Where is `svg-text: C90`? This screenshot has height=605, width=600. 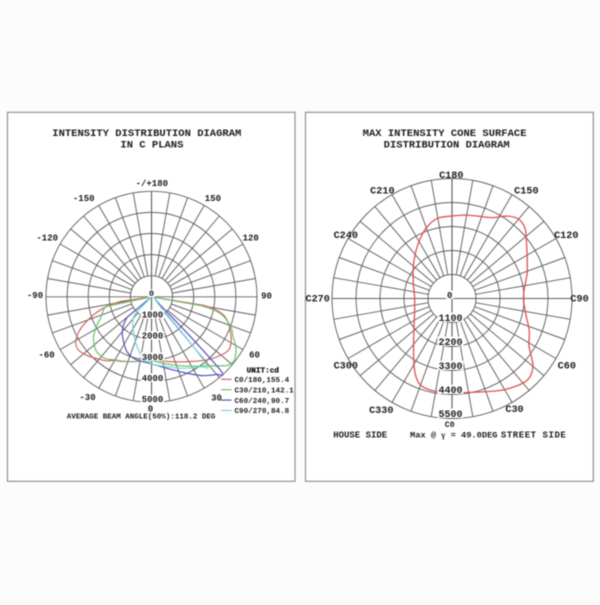
svg-text: C90 is located at coordinates (579, 299).